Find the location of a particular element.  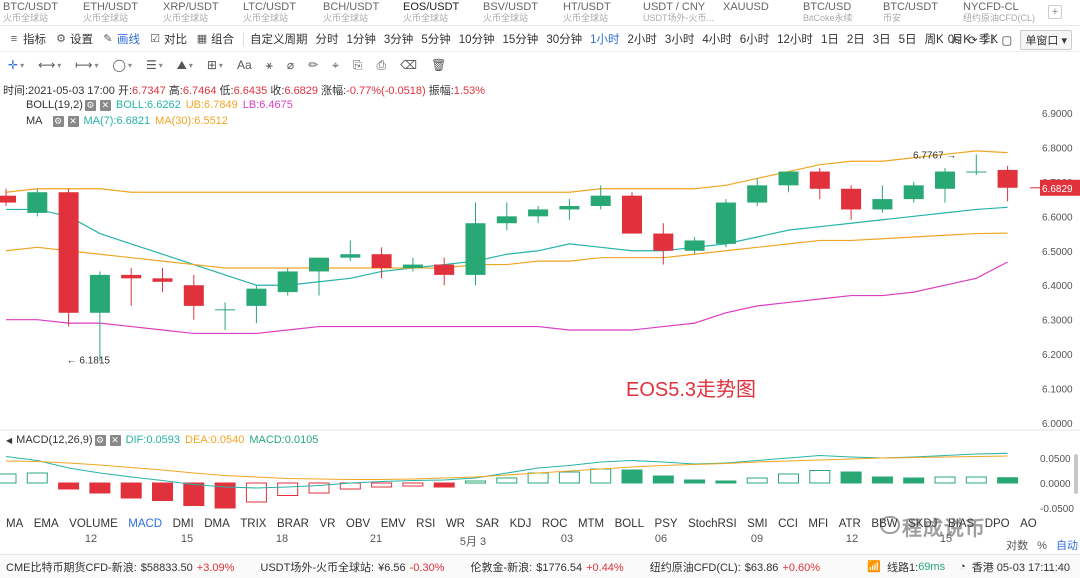

period-9: 2小时 is located at coordinates (642, 39).